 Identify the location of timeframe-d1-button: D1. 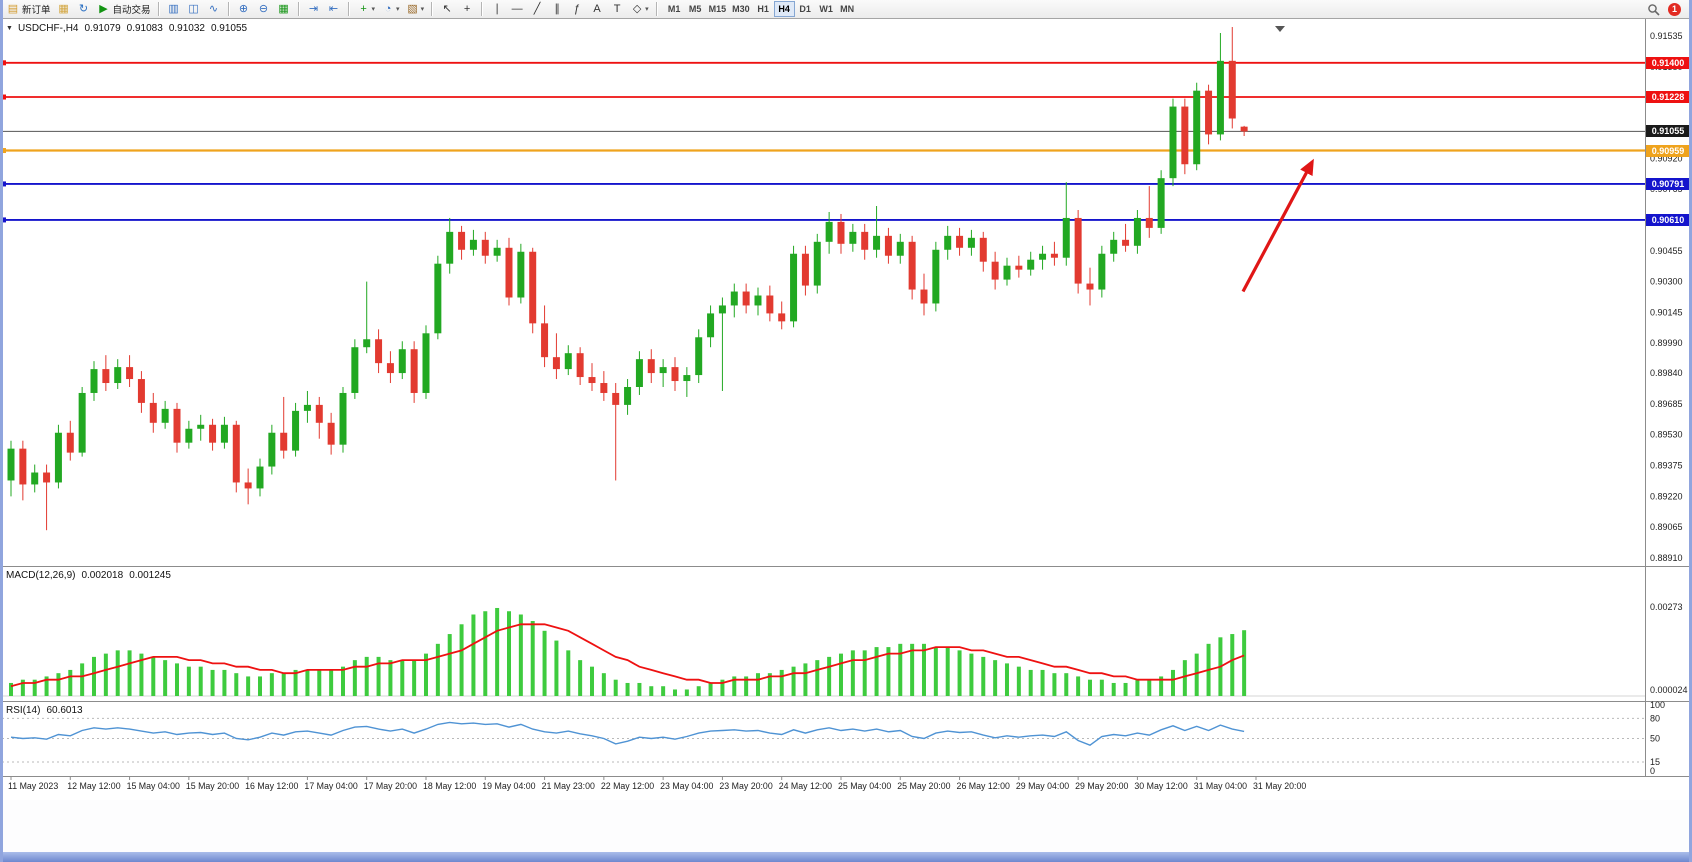
(805, 9).